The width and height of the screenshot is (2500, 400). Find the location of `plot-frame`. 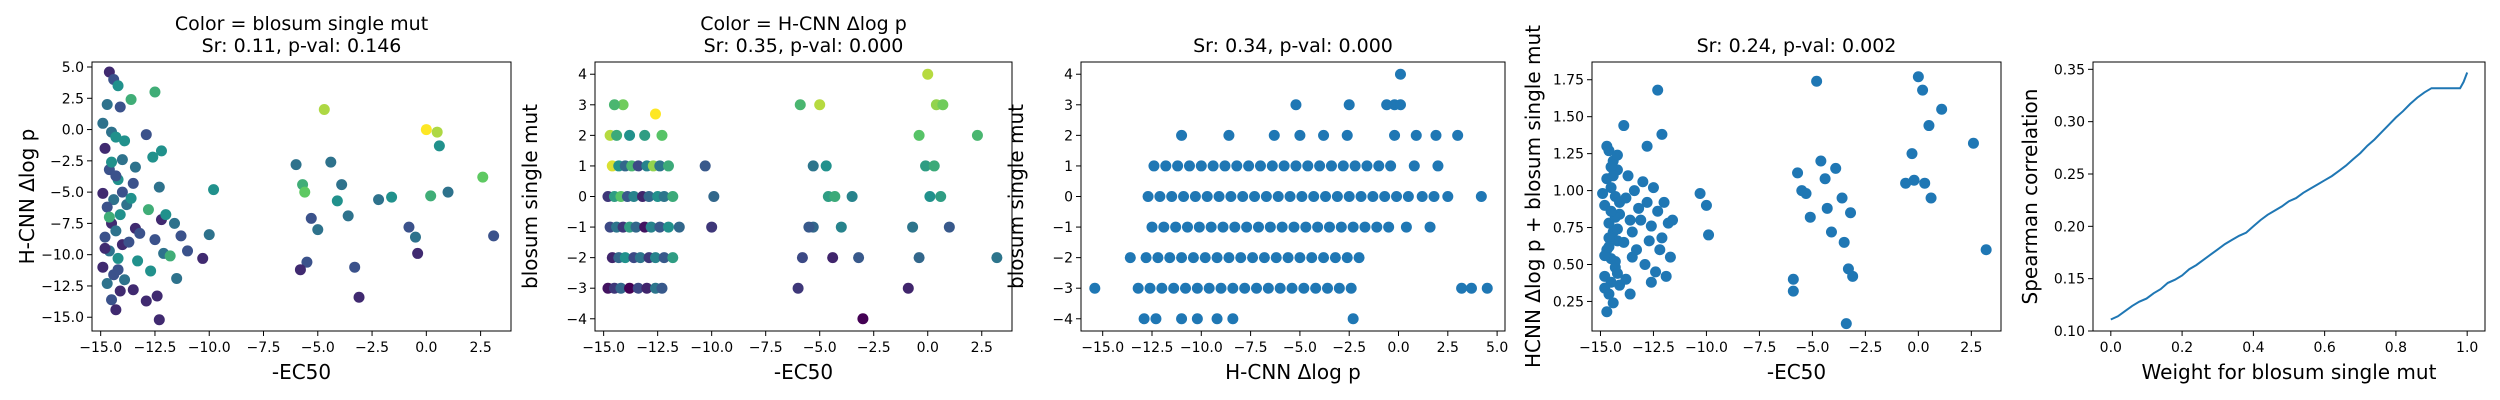

plot-frame is located at coordinates (301, 196).